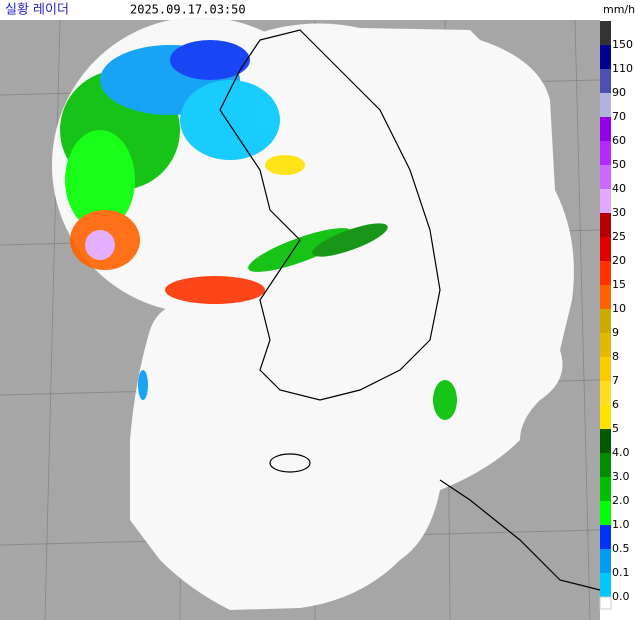 The height and width of the screenshot is (620, 635). I want to click on legend-label: 8, so click(615, 356).